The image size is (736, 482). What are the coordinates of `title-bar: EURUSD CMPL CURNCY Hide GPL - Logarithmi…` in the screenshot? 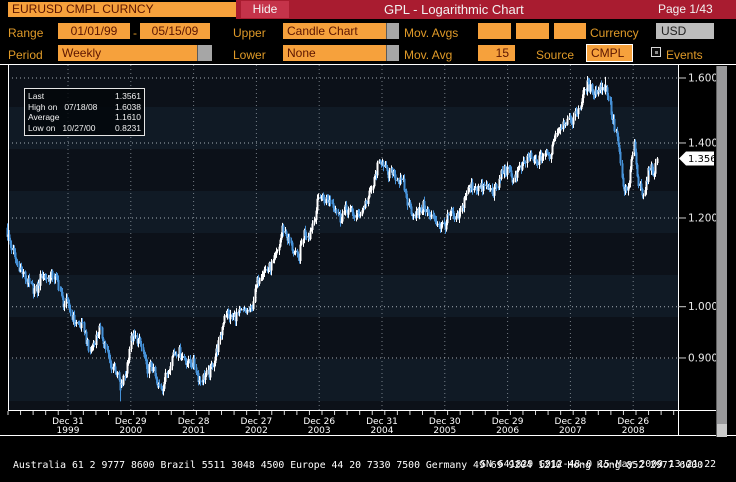 It's located at (368, 9).